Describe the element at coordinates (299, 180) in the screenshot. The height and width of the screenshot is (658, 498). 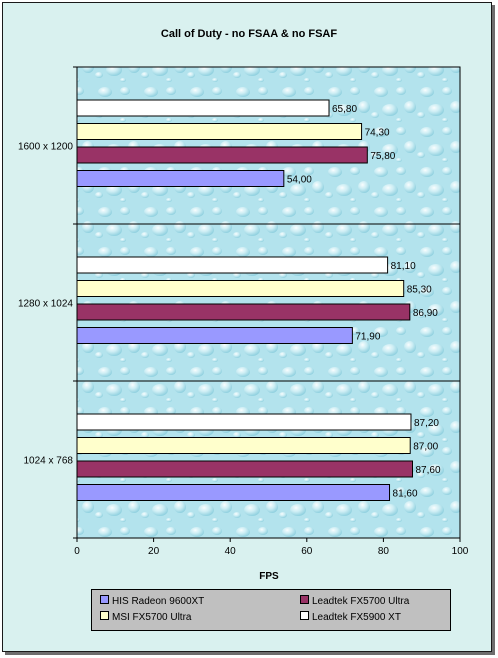
I see `bar-value-label: 54,00` at that location.